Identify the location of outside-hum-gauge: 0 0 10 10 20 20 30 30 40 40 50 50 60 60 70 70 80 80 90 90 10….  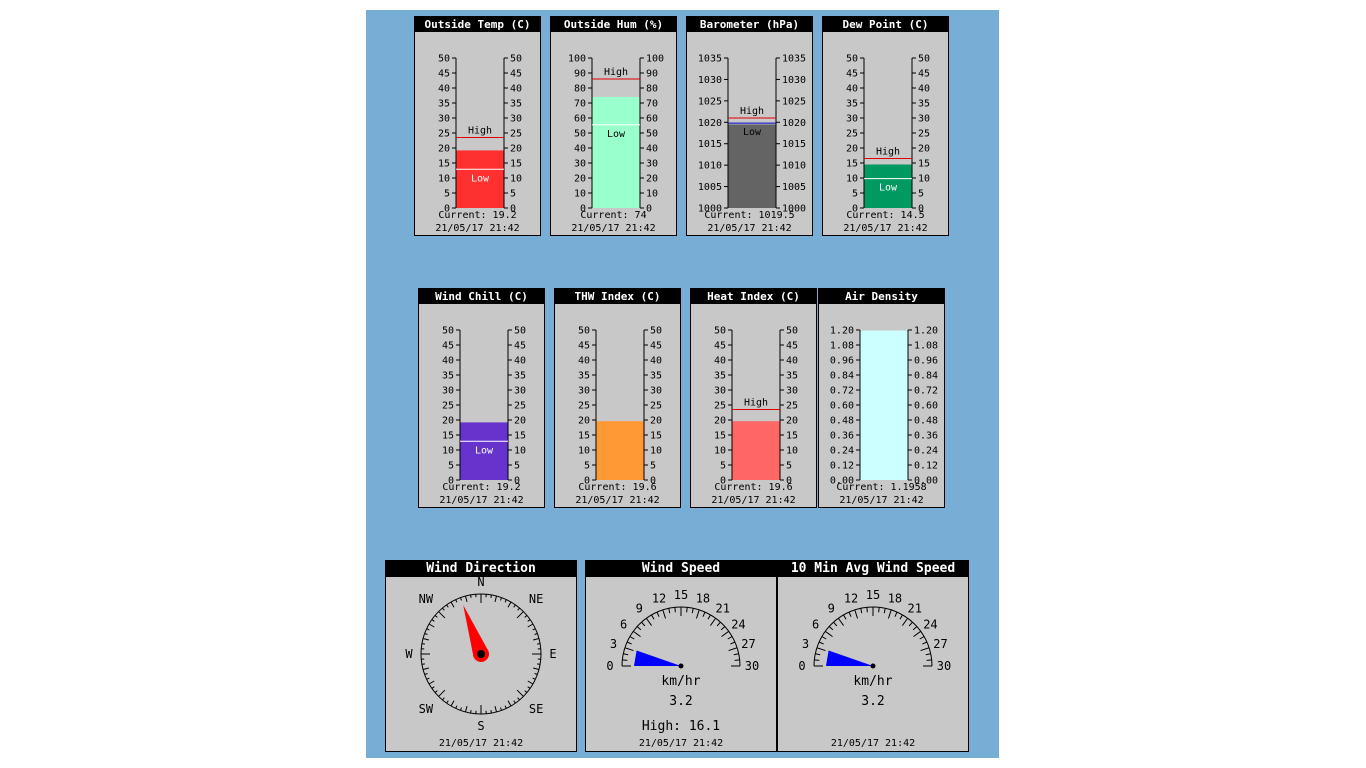
(616, 134).